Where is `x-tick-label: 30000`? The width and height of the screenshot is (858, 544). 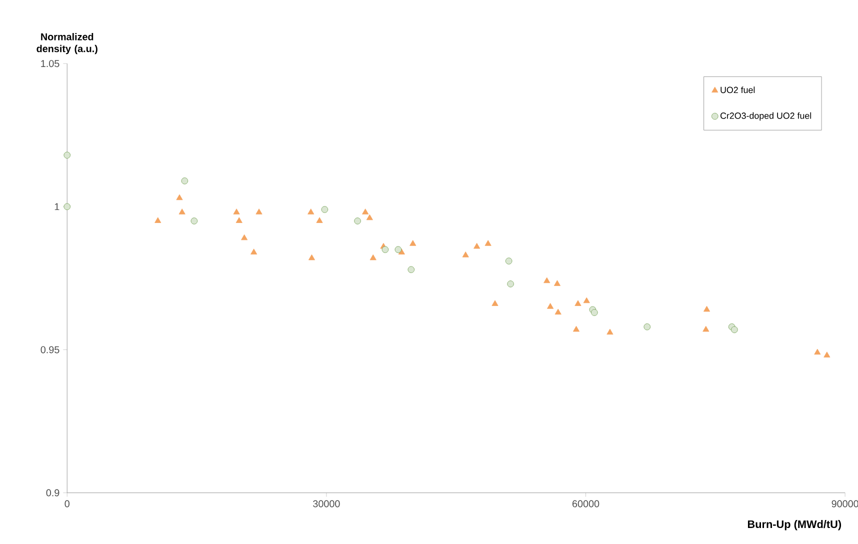 x-tick-label: 30000 is located at coordinates (326, 504).